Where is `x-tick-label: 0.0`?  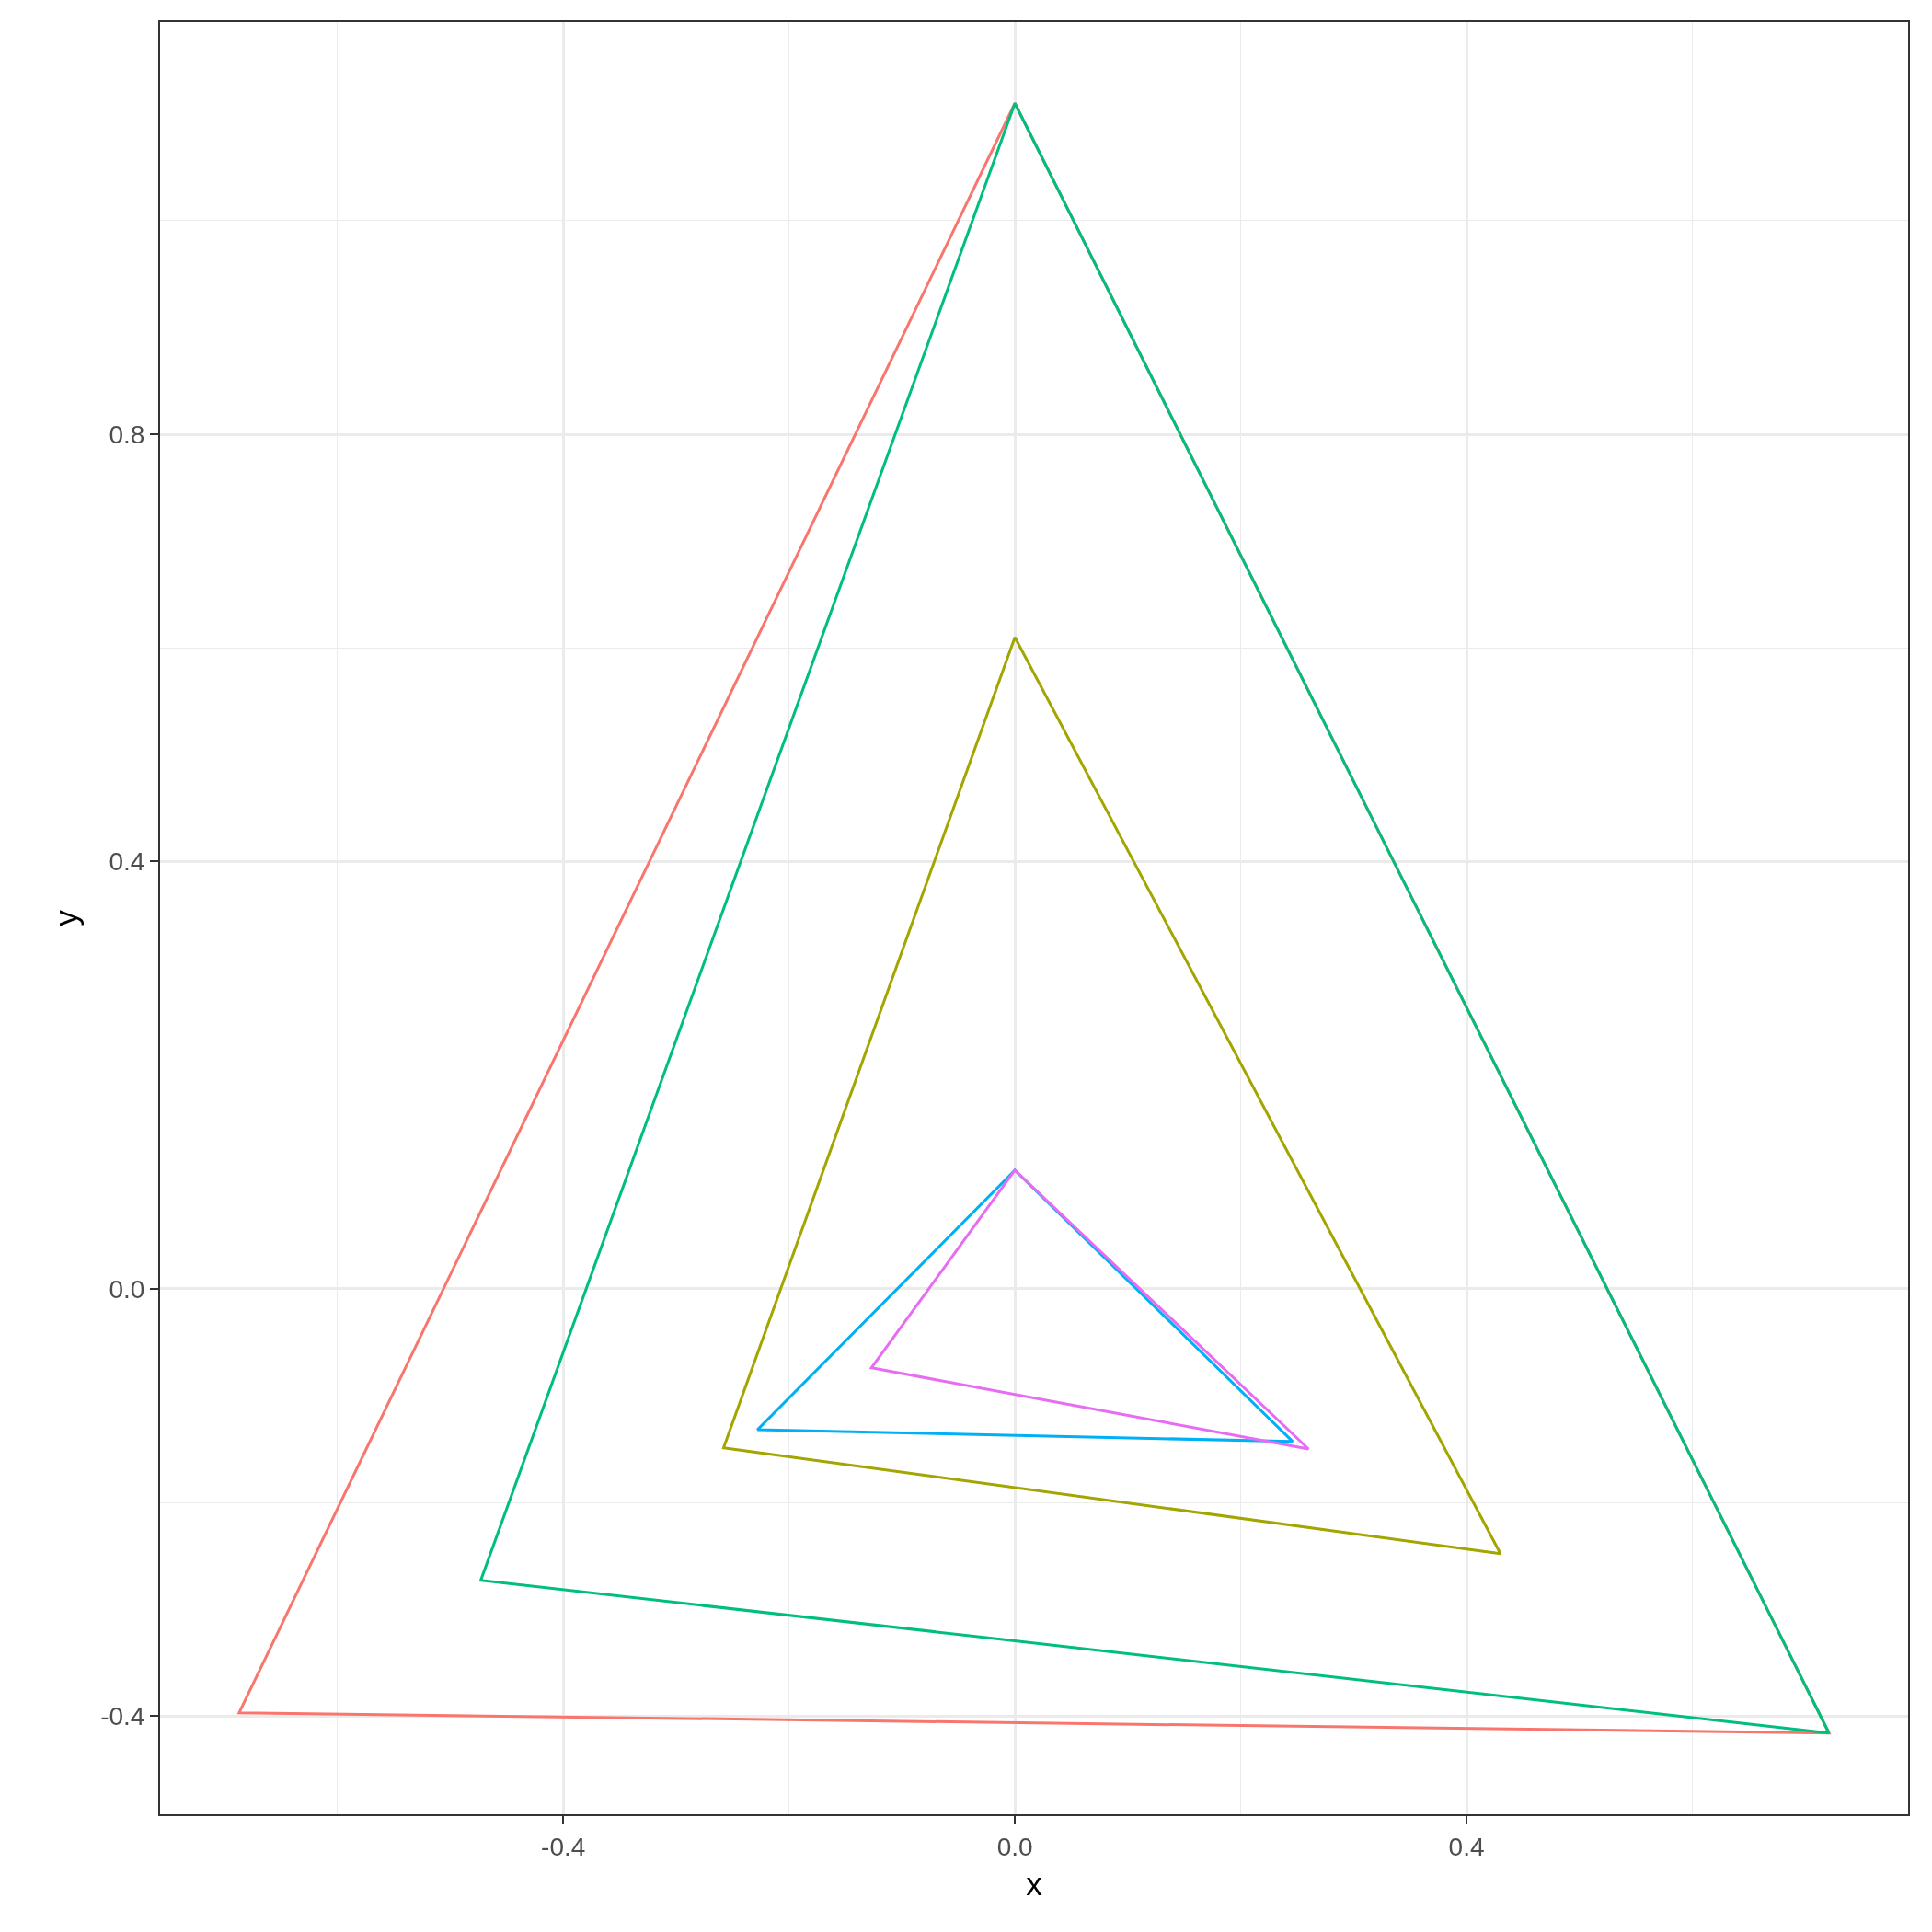
x-tick-label: 0.0 is located at coordinates (1014, 1846).